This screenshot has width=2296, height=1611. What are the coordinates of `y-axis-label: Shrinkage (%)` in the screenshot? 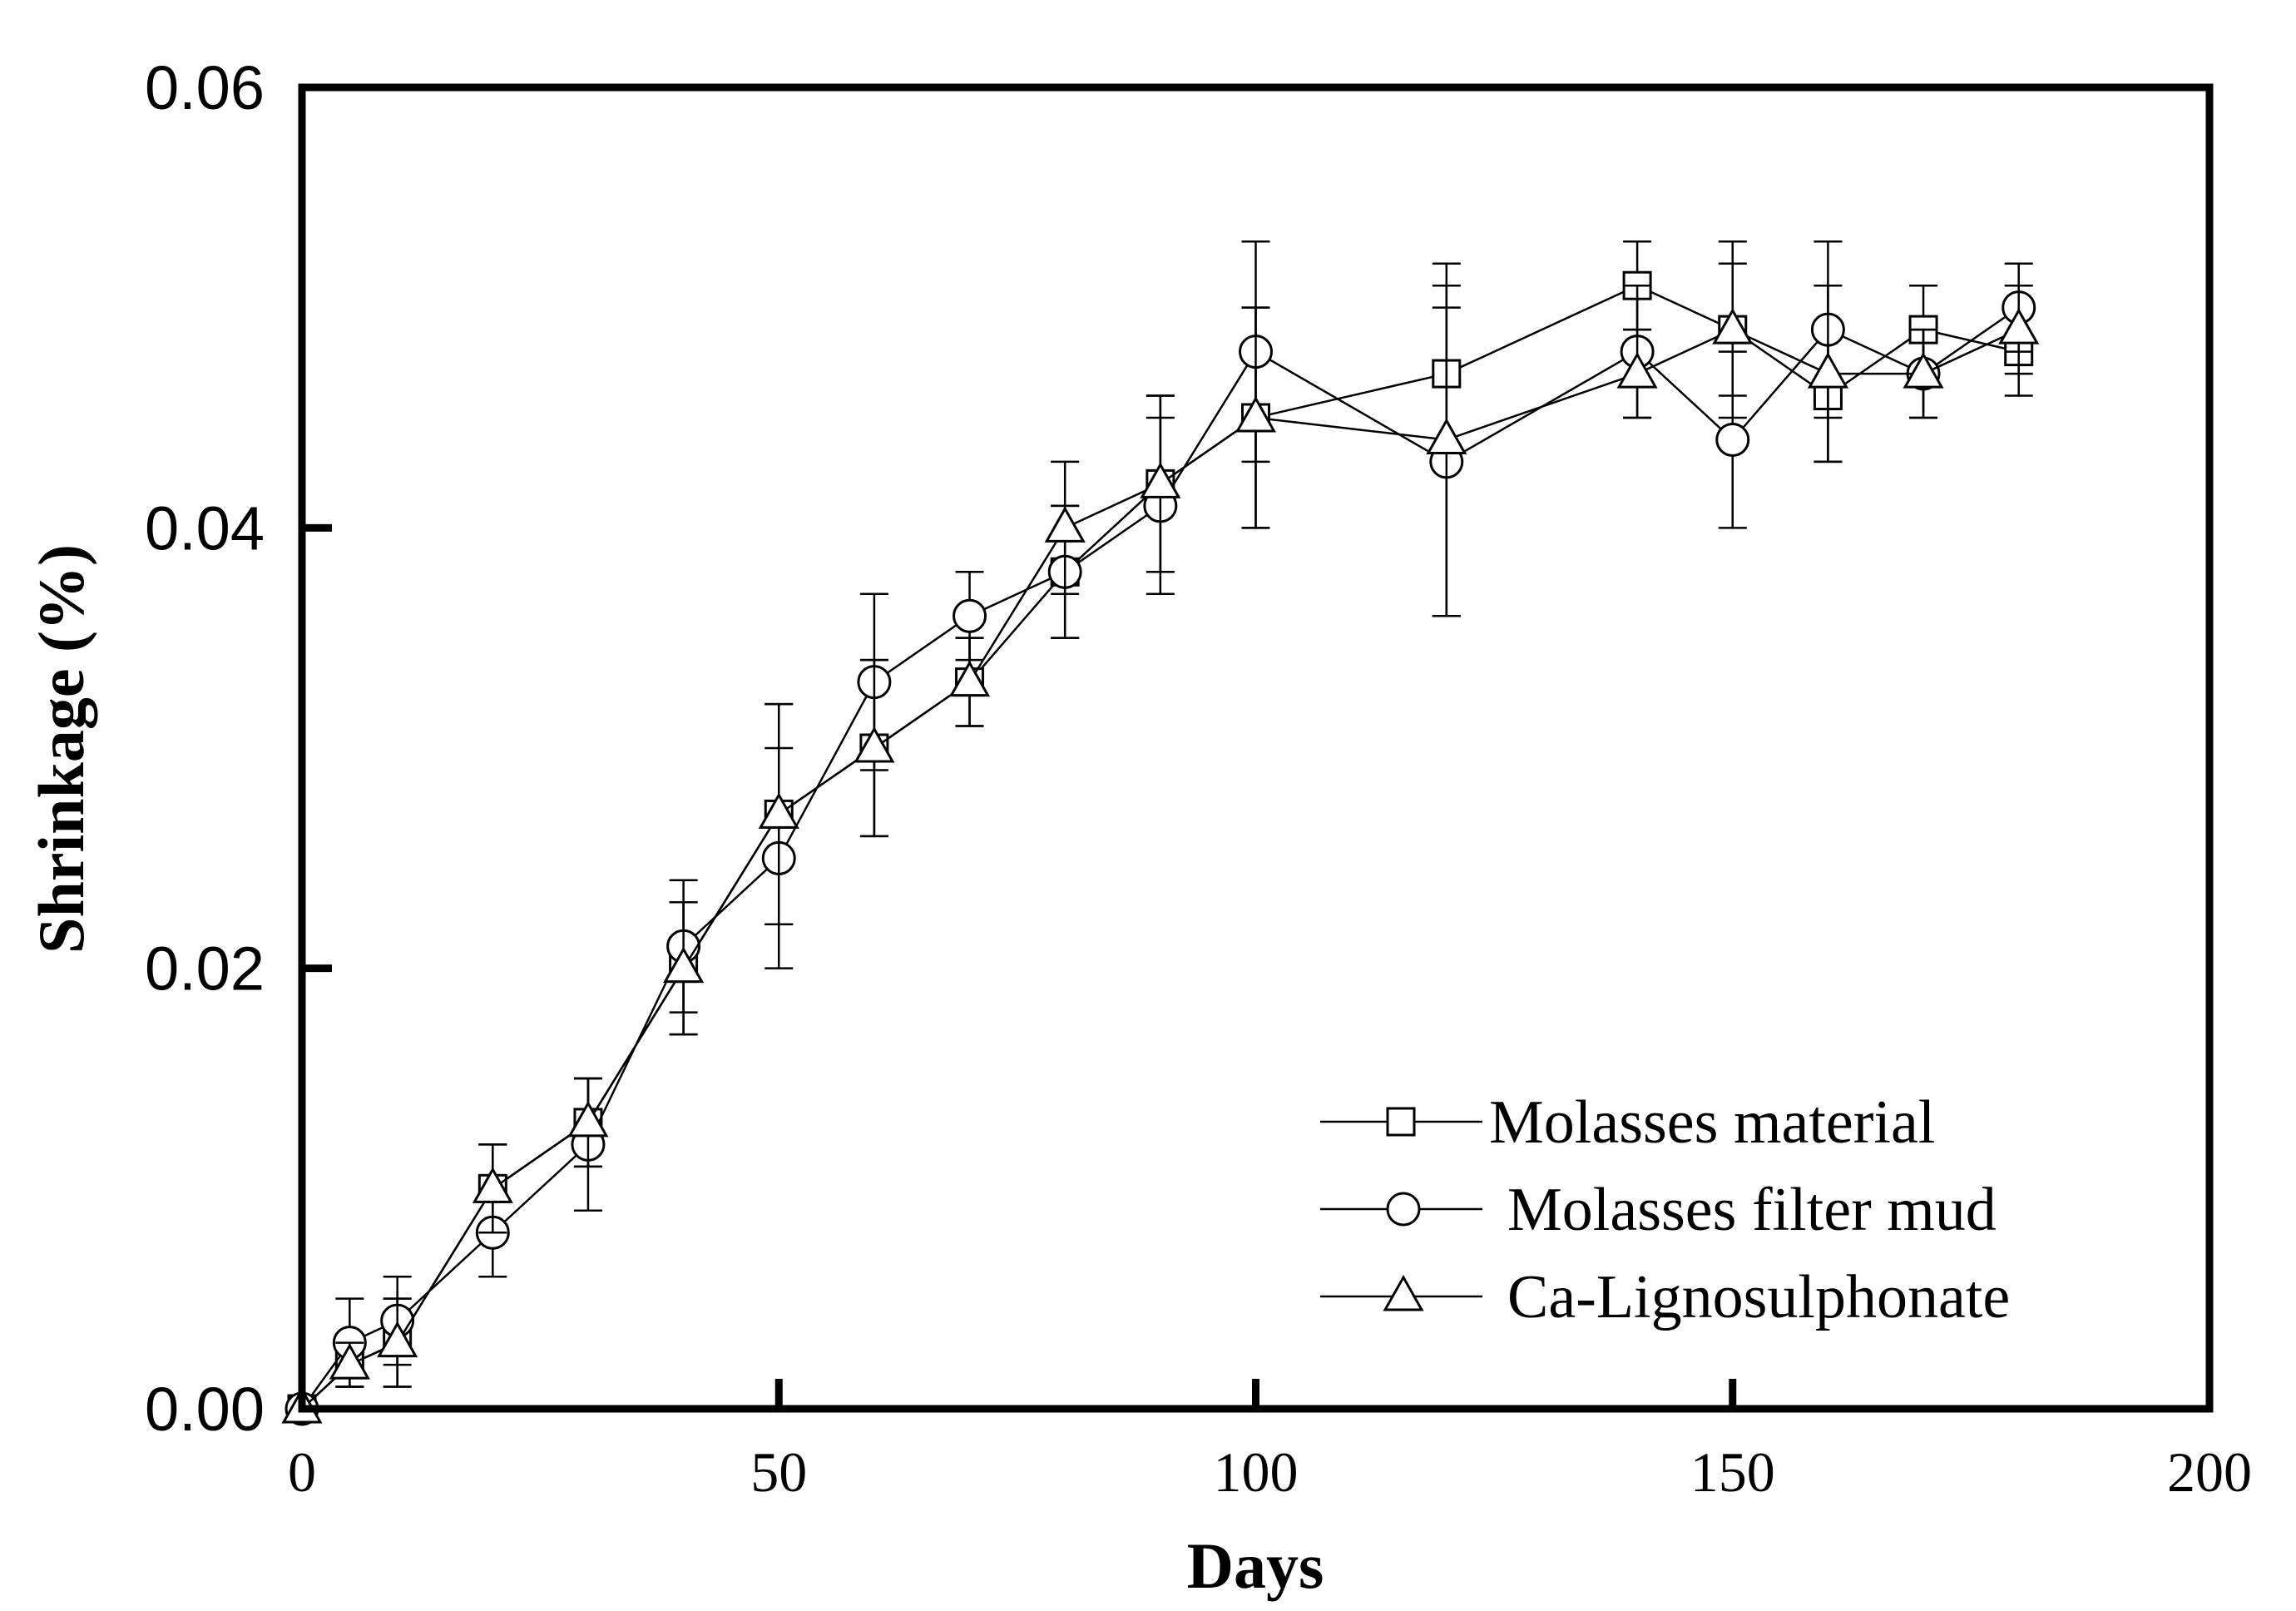 It's located at (61, 749).